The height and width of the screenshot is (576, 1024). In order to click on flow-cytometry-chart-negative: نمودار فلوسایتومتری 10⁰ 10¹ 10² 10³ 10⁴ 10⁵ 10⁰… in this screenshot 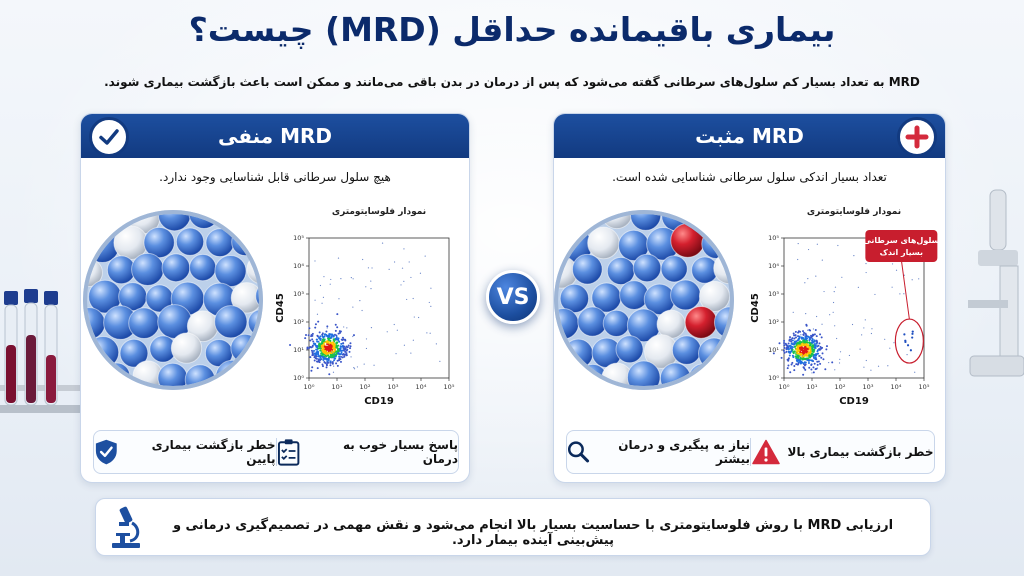, I will do `click(365, 307)`.